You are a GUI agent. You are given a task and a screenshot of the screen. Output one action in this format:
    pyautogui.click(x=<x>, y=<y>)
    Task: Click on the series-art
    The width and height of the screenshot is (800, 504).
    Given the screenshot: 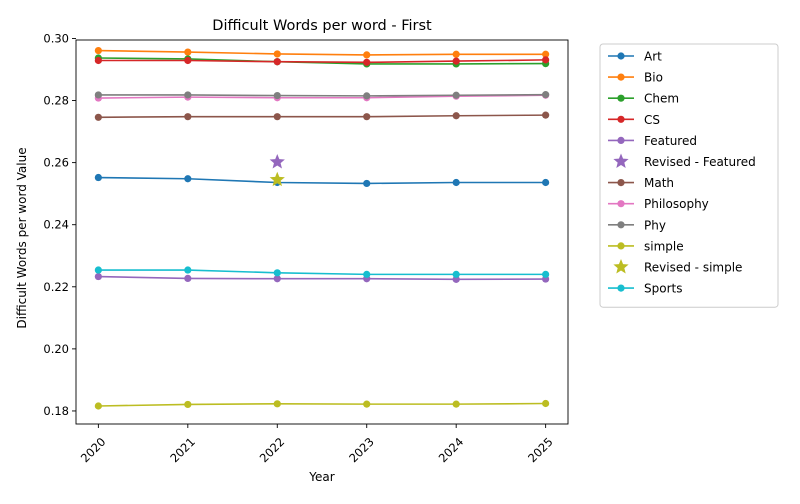 What is the action you would take?
    pyautogui.click(x=322, y=180)
    